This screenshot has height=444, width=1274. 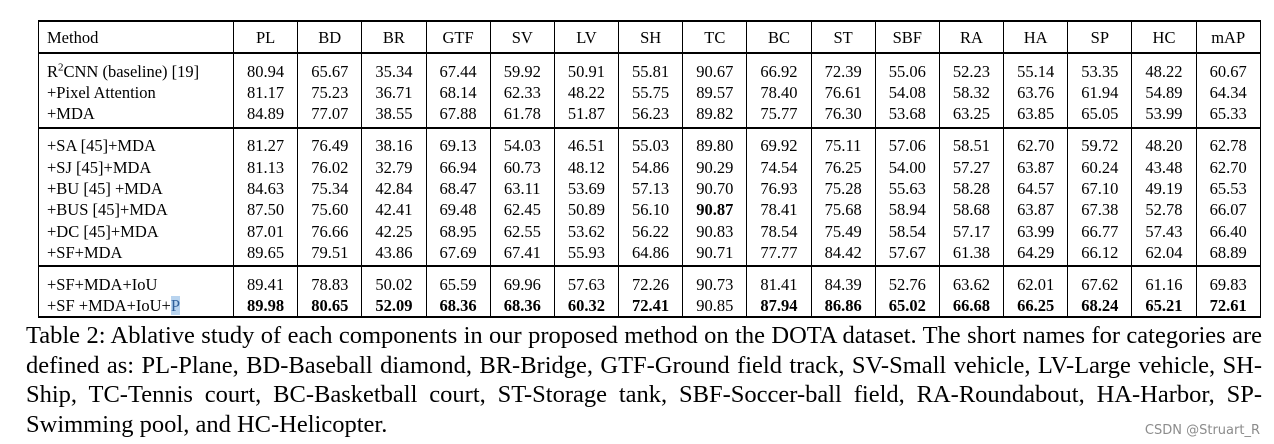 What do you see at coordinates (971, 167) in the screenshot?
I see `value-cell: 57.27` at bounding box center [971, 167].